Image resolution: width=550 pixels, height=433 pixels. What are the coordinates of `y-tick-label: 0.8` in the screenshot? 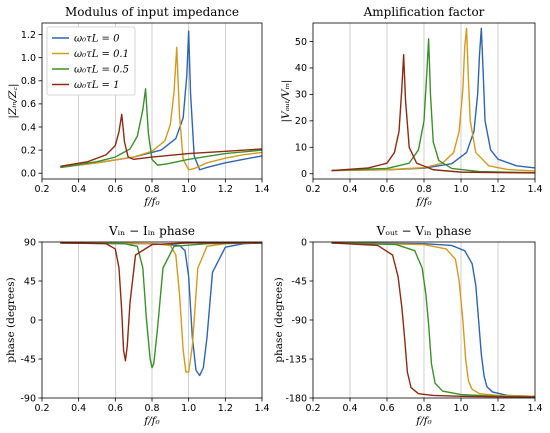 It's located at (28, 81).